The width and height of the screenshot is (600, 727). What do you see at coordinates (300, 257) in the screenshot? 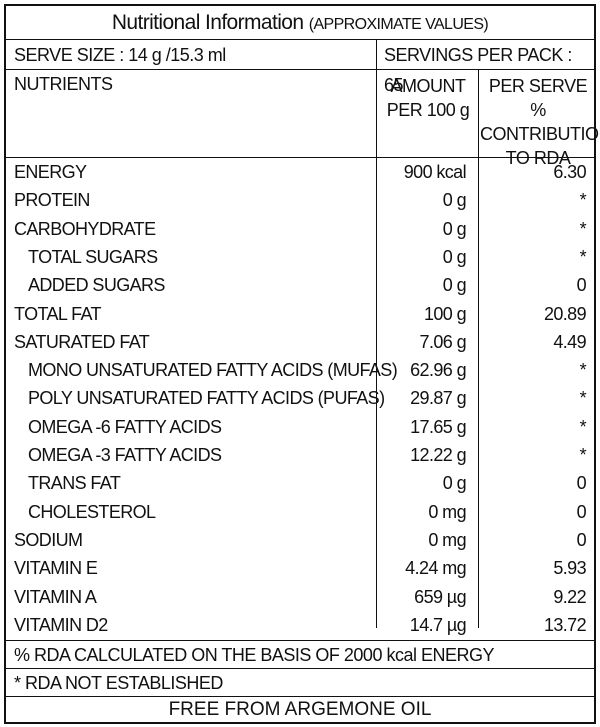
I see `nutrient-row: TOTAL SUGARS 0 g *` at bounding box center [300, 257].